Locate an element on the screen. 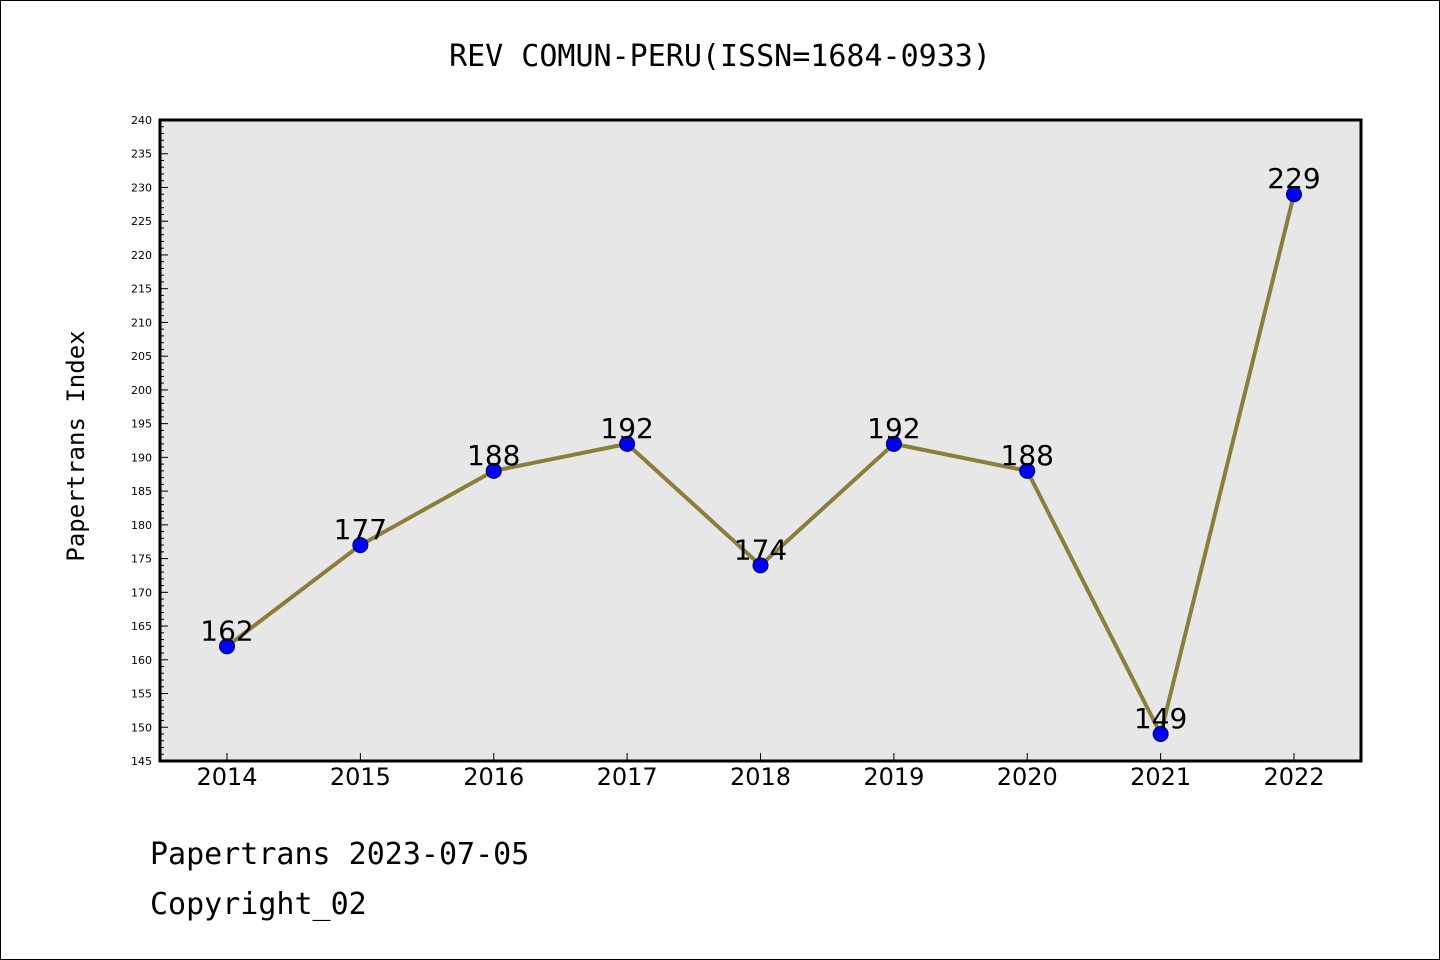 This screenshot has width=1440, height=960. y-tick-label: 185 is located at coordinates (141, 491).